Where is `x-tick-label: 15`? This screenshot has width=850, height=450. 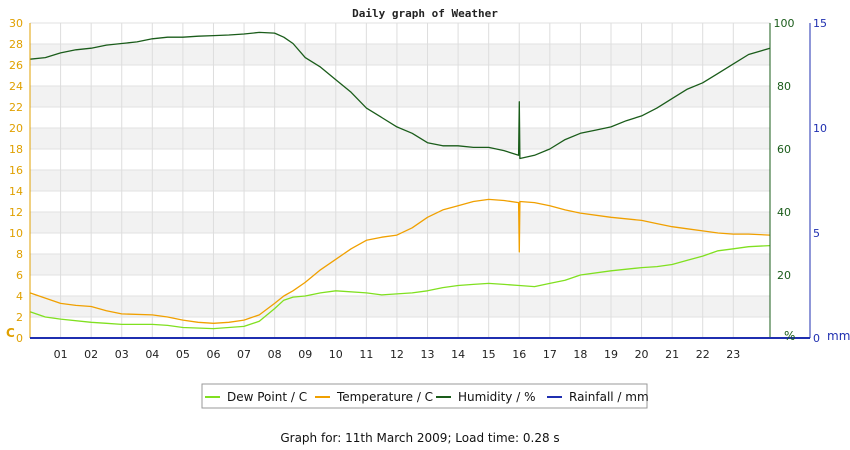
x-tick-label: 15 is located at coordinates (489, 354).